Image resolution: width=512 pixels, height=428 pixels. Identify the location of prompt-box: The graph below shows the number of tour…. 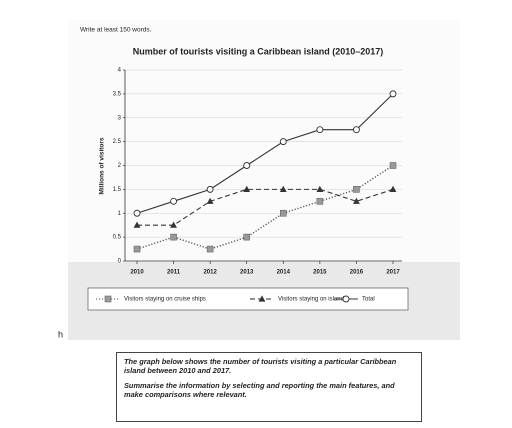
(269, 387).